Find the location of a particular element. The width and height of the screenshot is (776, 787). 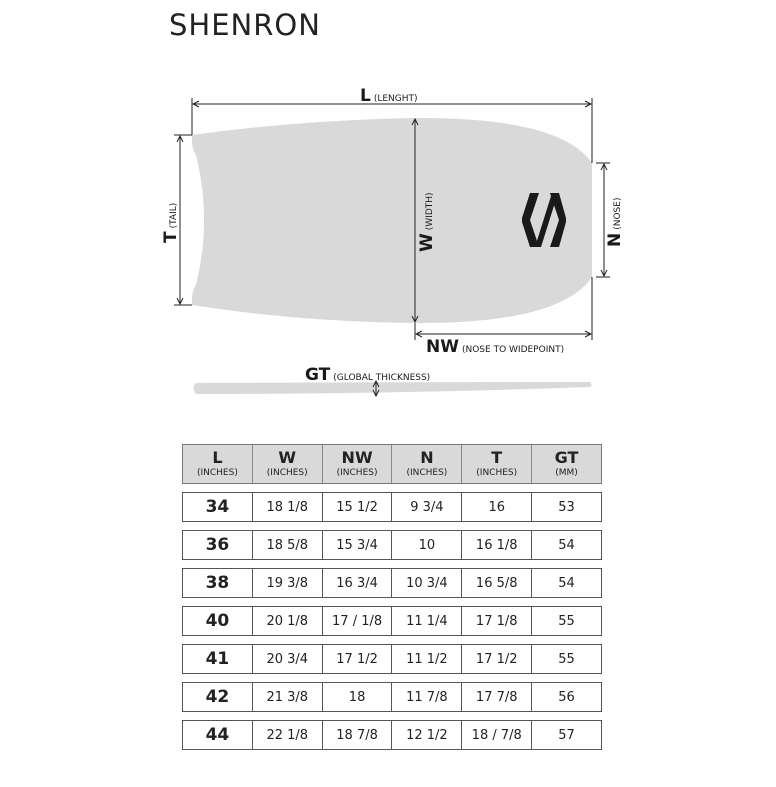

tail-dimension is located at coordinates (183, 220).